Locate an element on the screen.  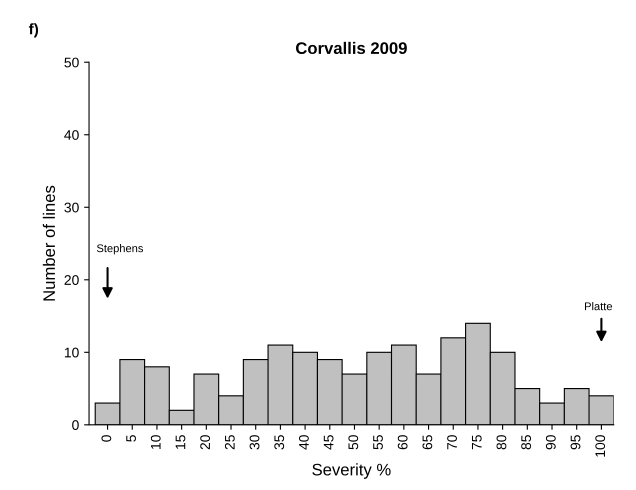
x-tick-label: 70 is located at coordinates (452, 442).